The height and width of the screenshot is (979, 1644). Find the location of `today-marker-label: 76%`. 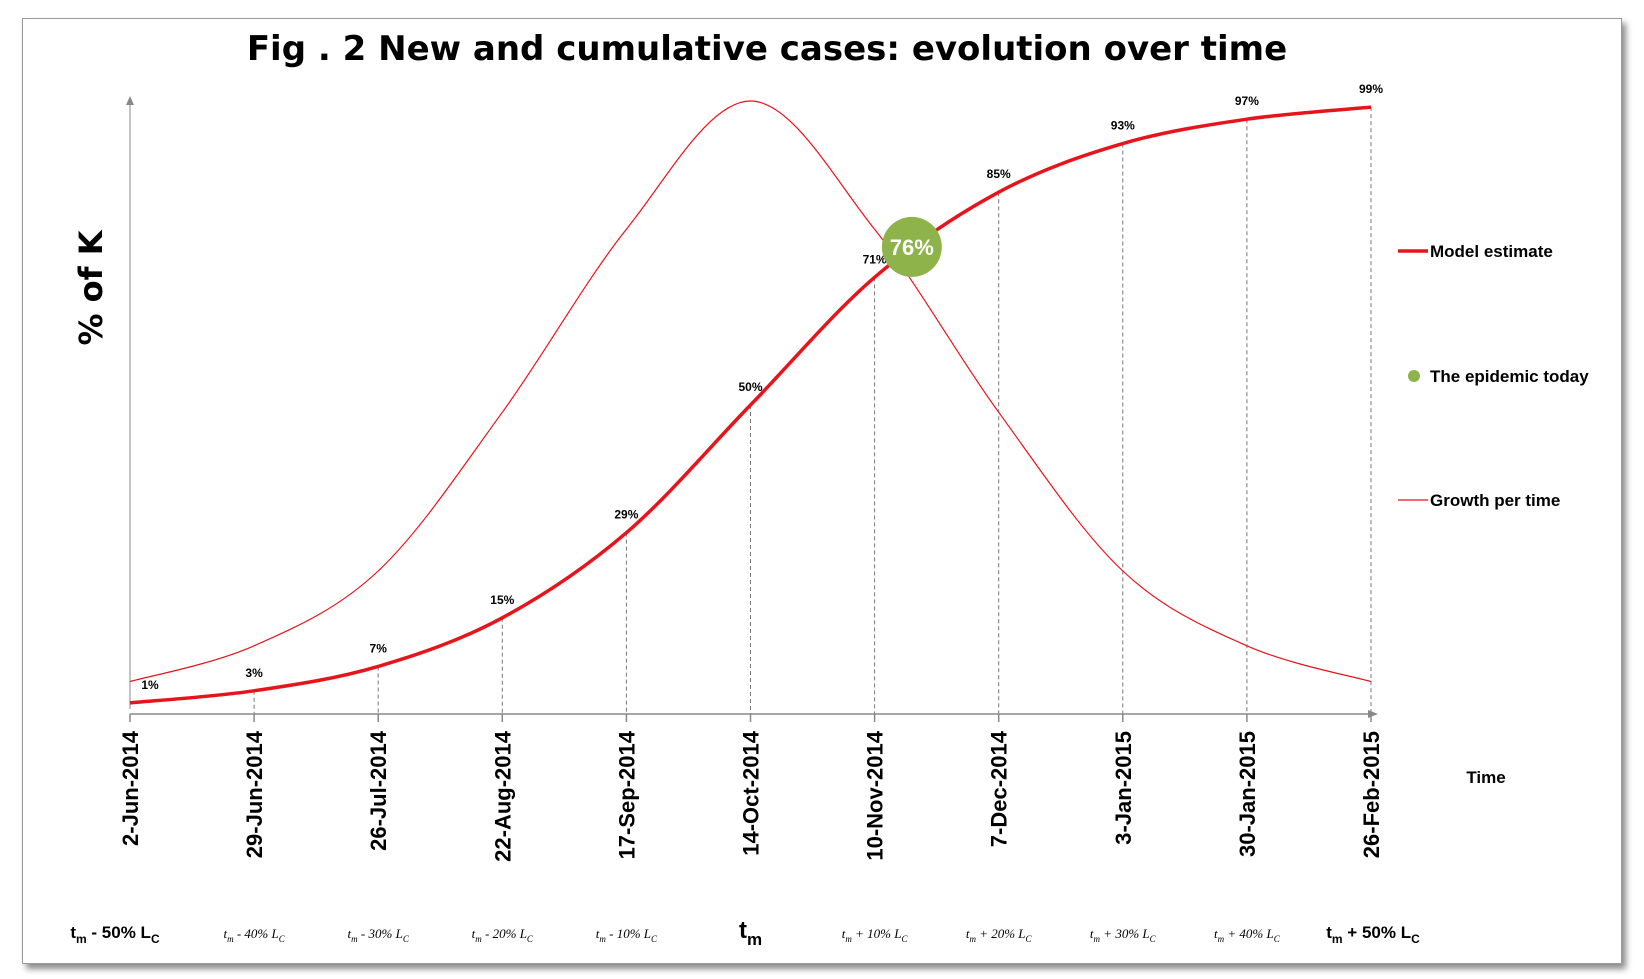

today-marker-label: 76% is located at coordinates (912, 247).